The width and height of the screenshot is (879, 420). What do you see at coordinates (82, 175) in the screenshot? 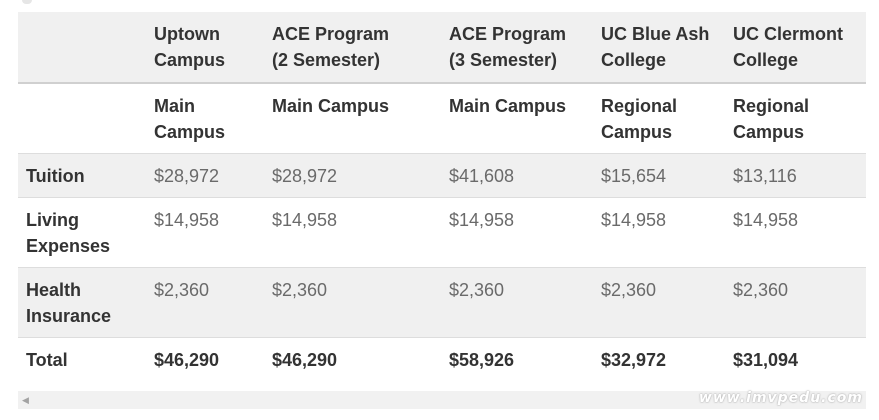
I see `row-label: Tuition` at bounding box center [82, 175].